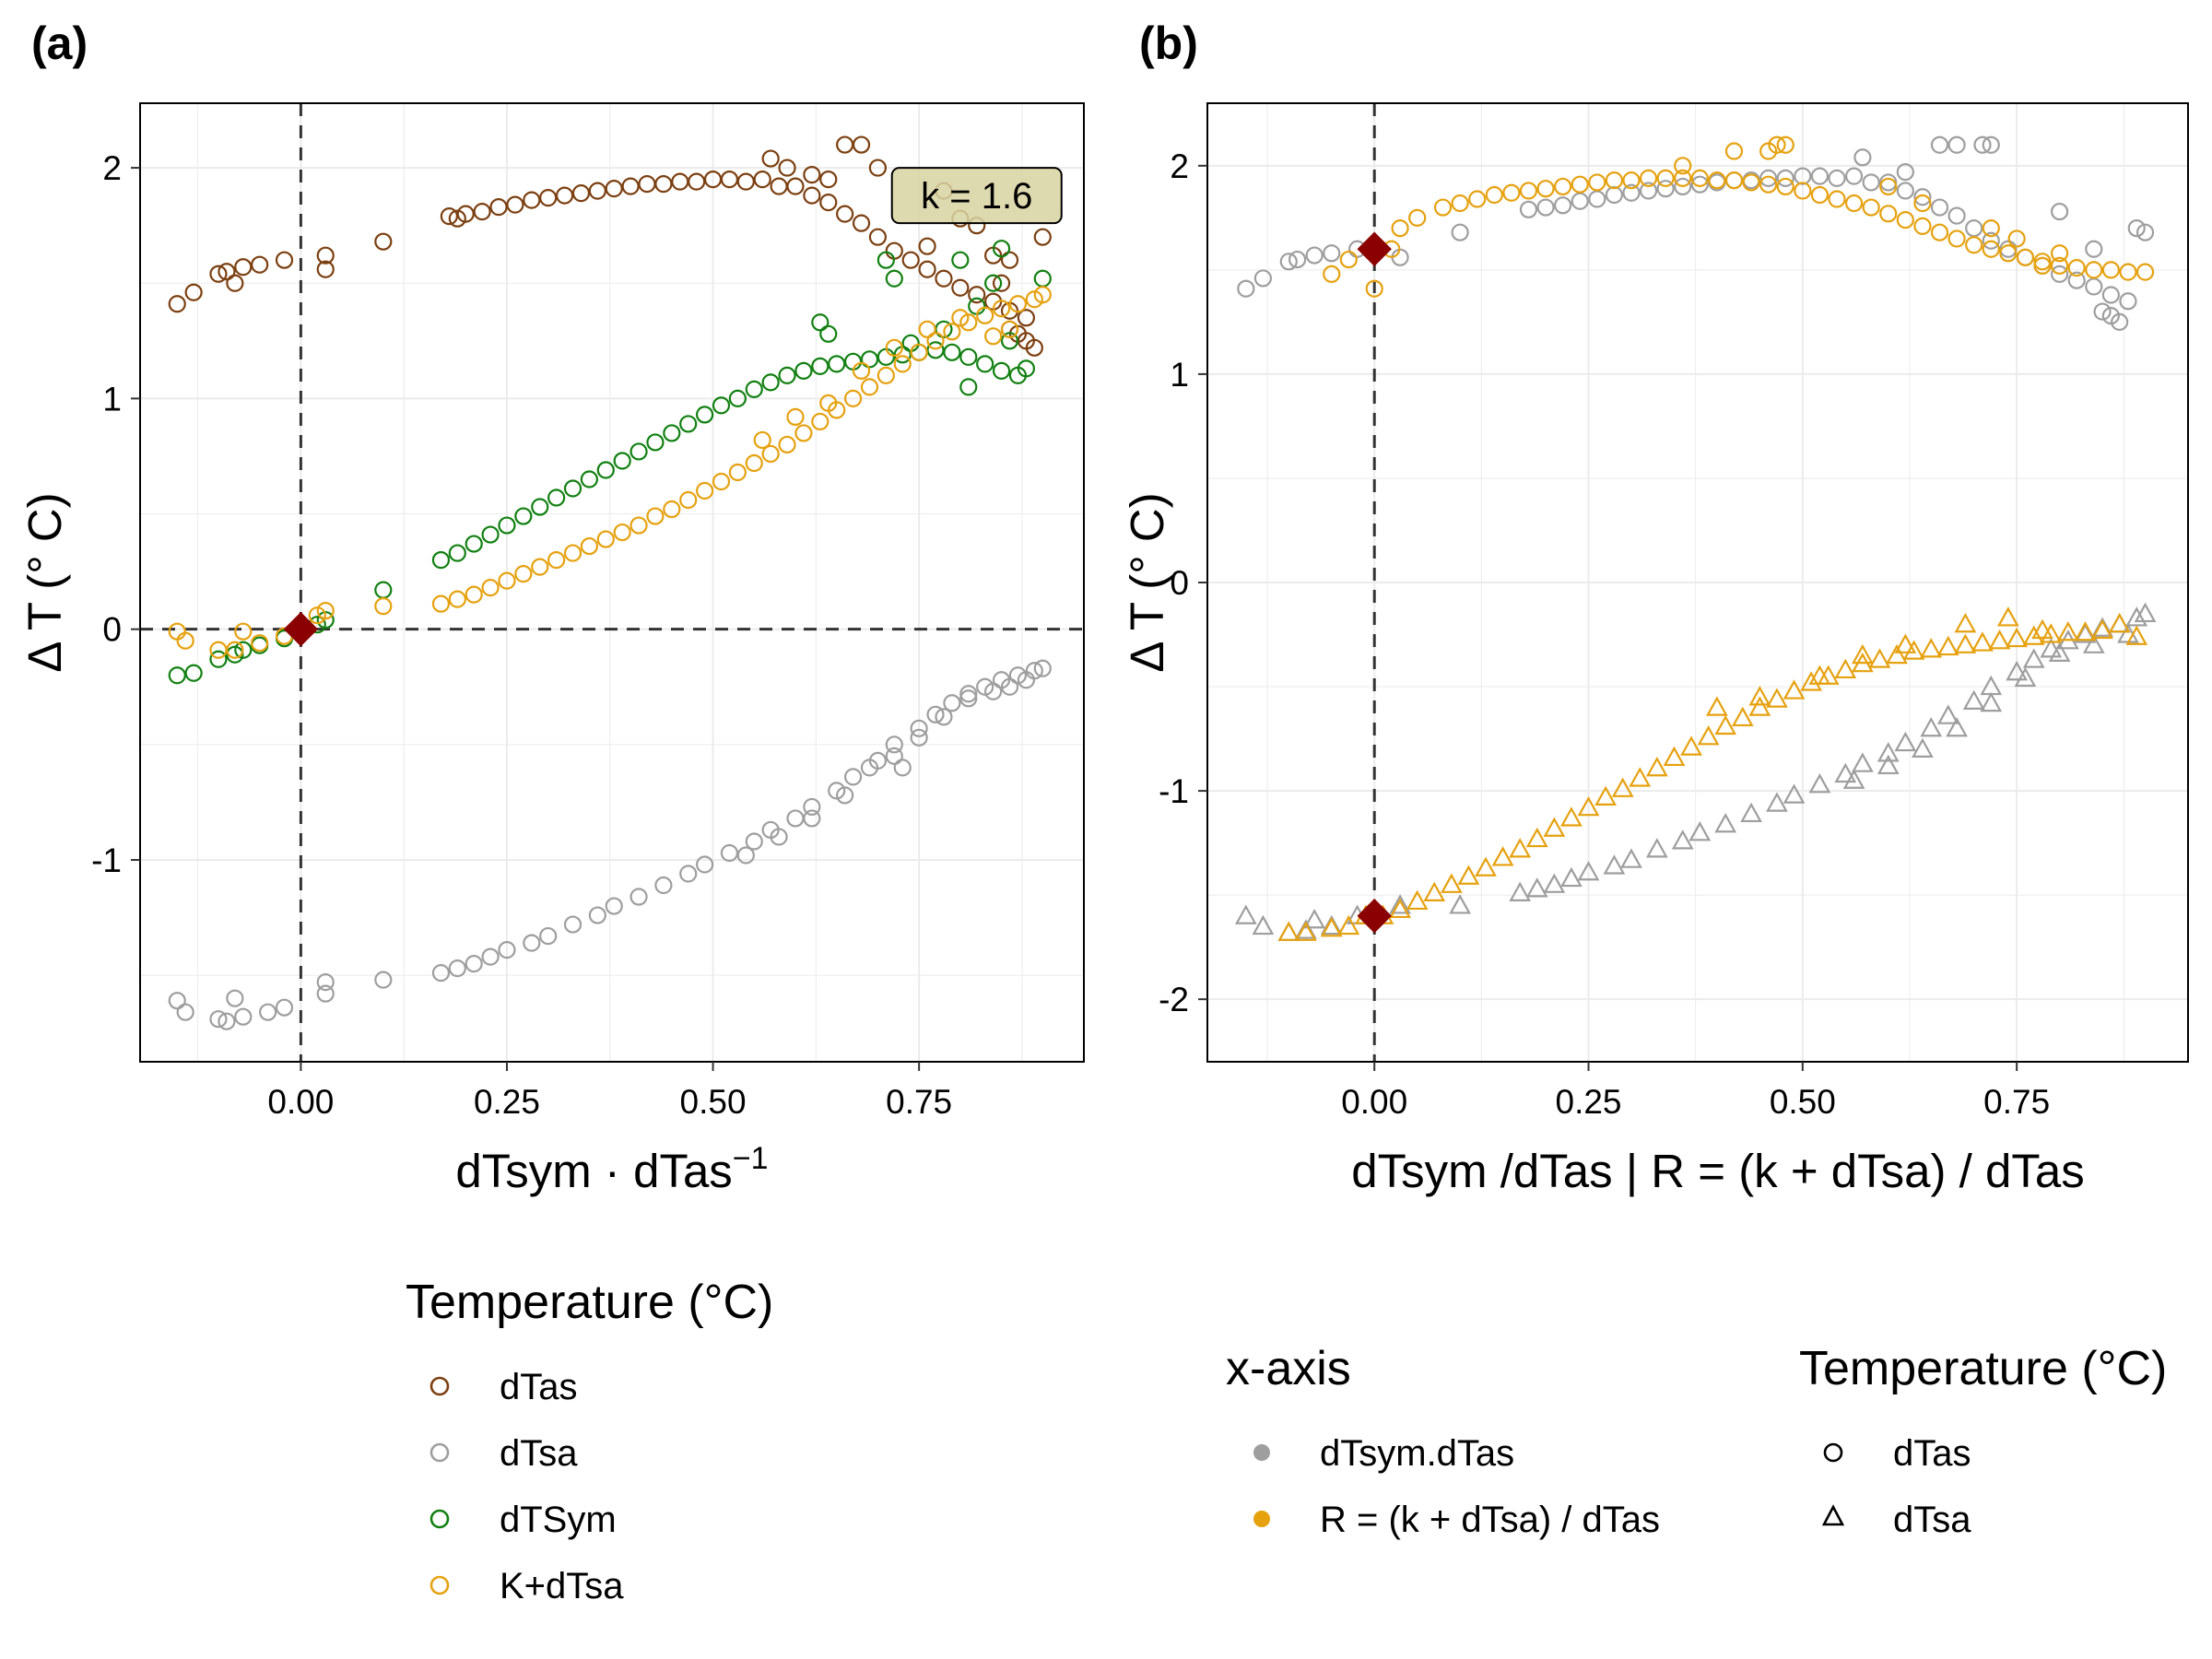 Image resolution: width=2212 pixels, height=1659 pixels. Describe the element at coordinates (589, 1302) in the screenshot. I see `panel-a-legend-title: Temperature (°C)` at that location.